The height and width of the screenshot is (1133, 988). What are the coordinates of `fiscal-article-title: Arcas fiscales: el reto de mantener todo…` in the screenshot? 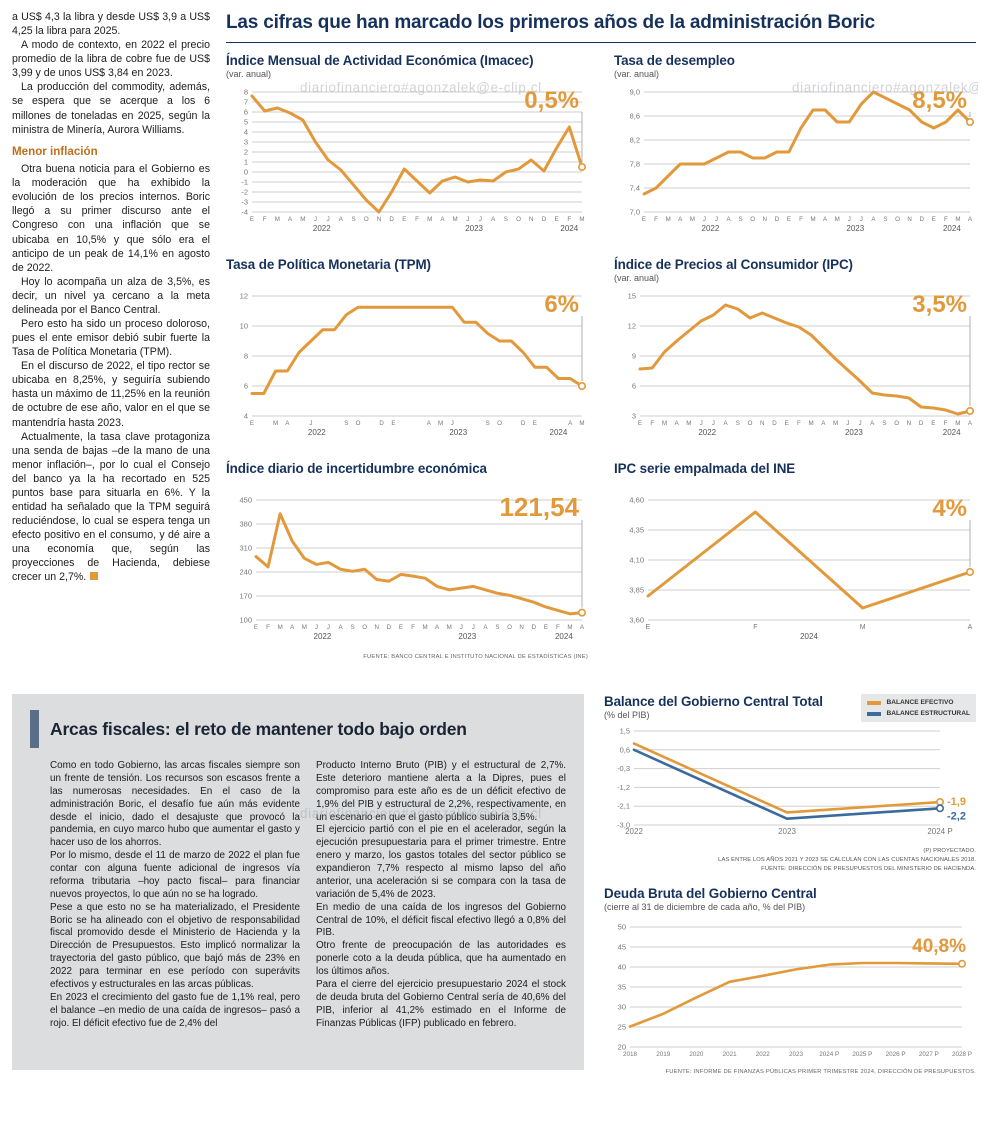 It's located at (258, 728).